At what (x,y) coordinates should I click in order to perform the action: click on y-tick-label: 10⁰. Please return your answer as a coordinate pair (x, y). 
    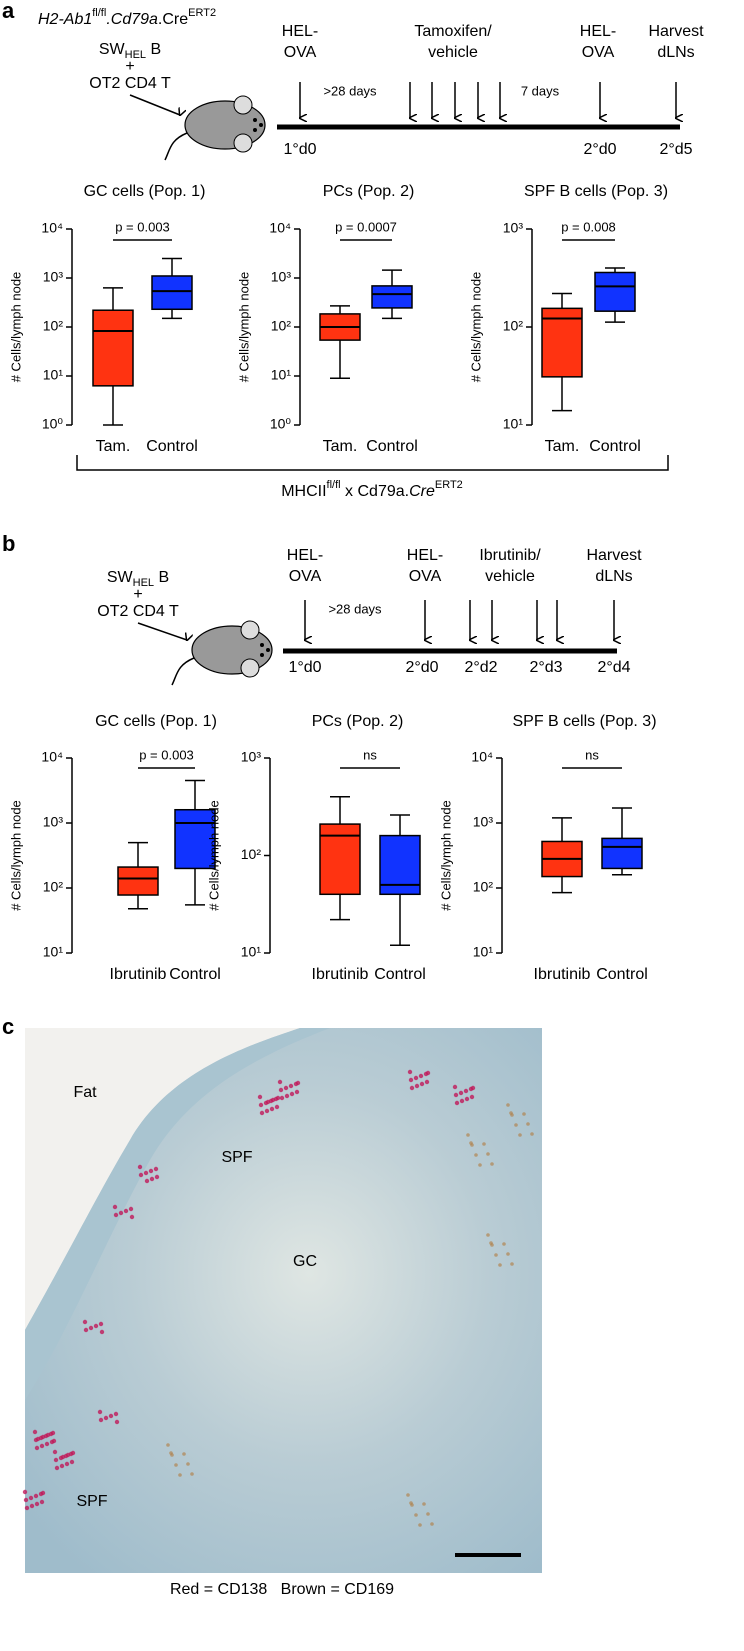
    Looking at the image, I should click on (53, 424).